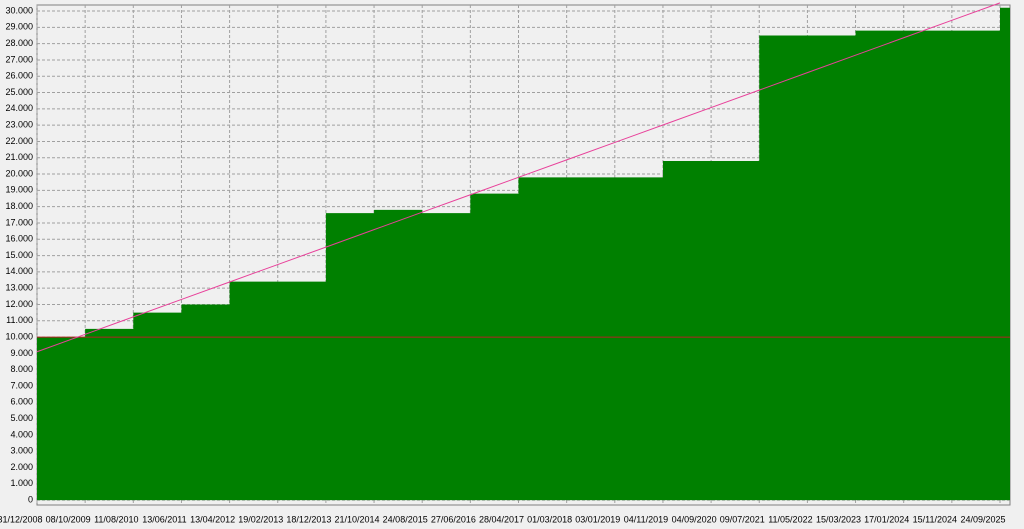 This screenshot has height=529, width=1024. What do you see at coordinates (260, 519) in the screenshot?
I see `x-tick-label: 19/02/2013` at bounding box center [260, 519].